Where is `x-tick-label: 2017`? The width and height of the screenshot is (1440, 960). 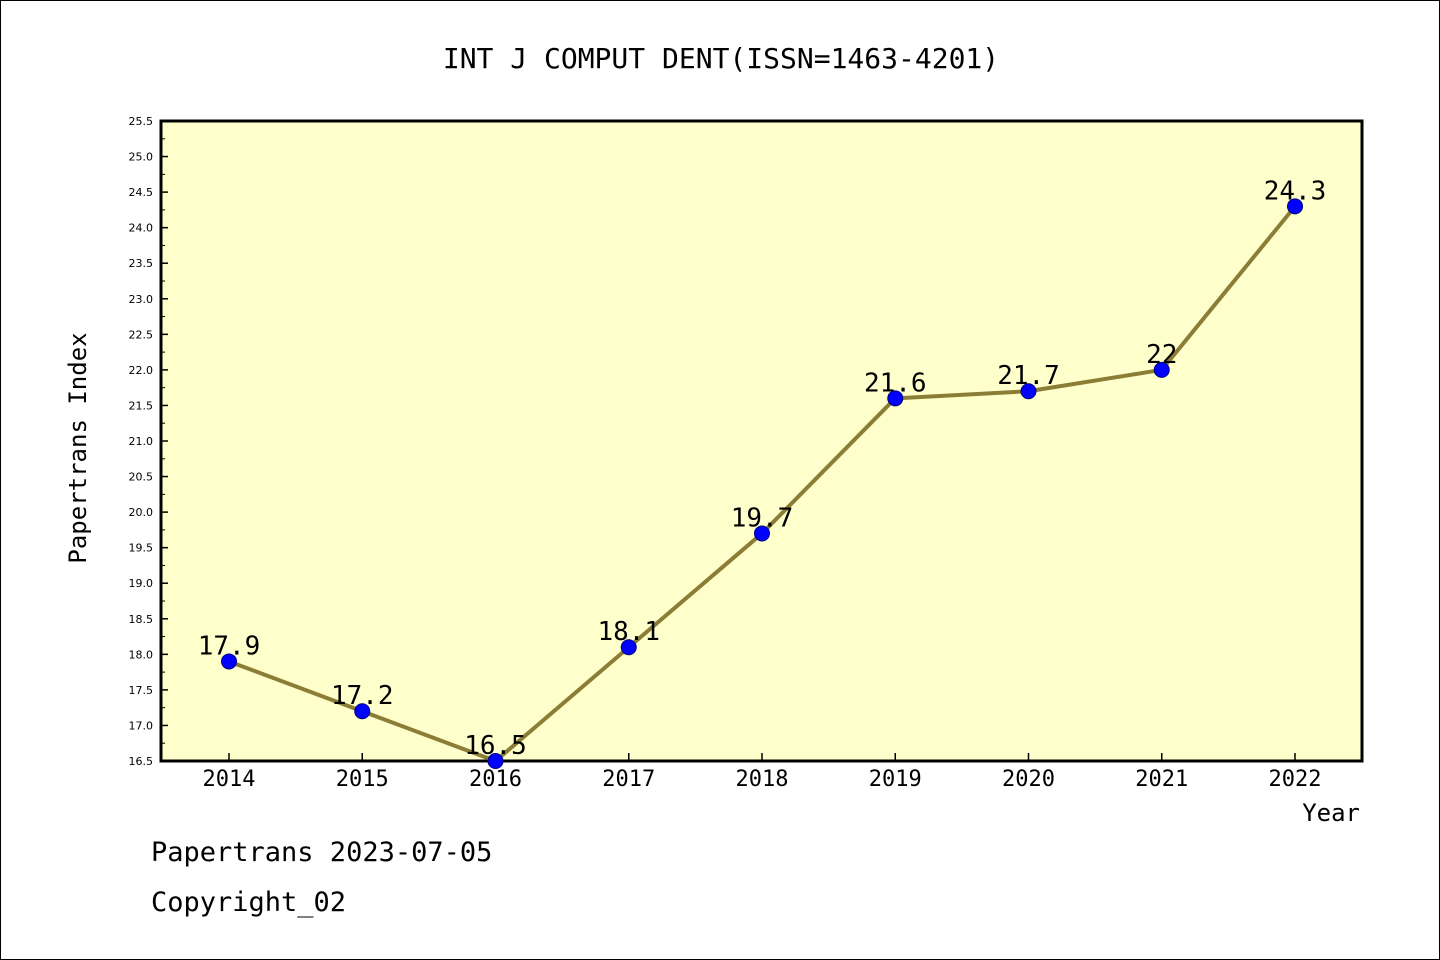
x-tick-label: 2017 is located at coordinates (628, 779).